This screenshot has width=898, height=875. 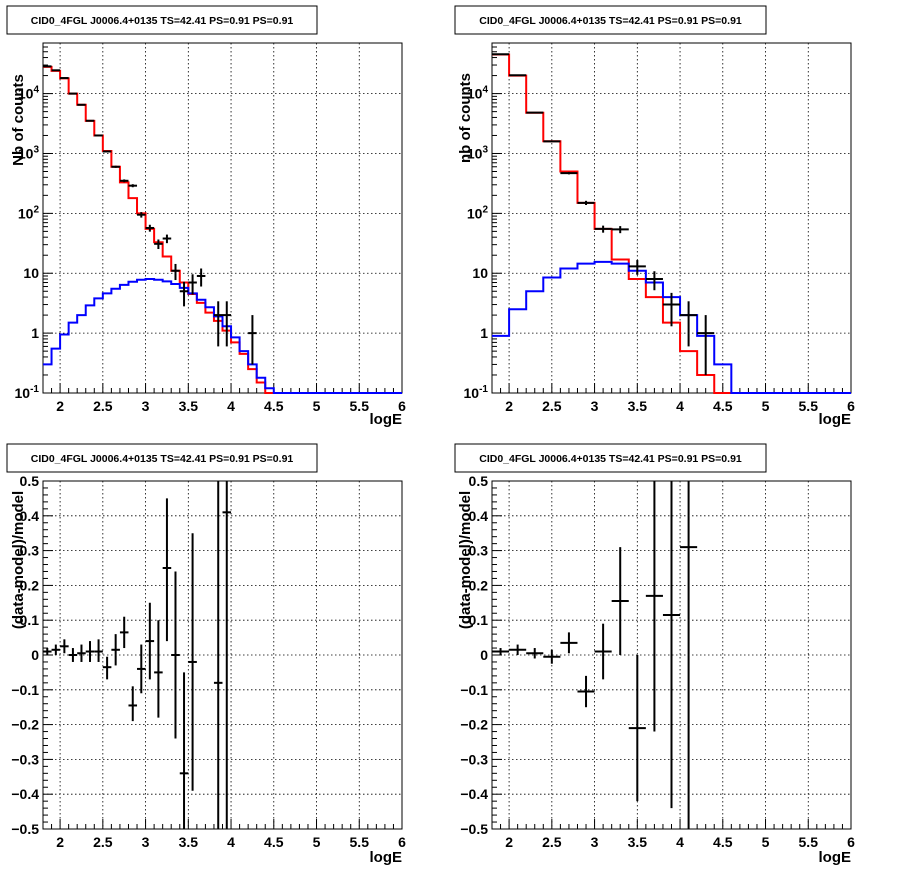 What do you see at coordinates (474, 690) in the screenshot?
I see `y-tick-label: −0.1` at bounding box center [474, 690].